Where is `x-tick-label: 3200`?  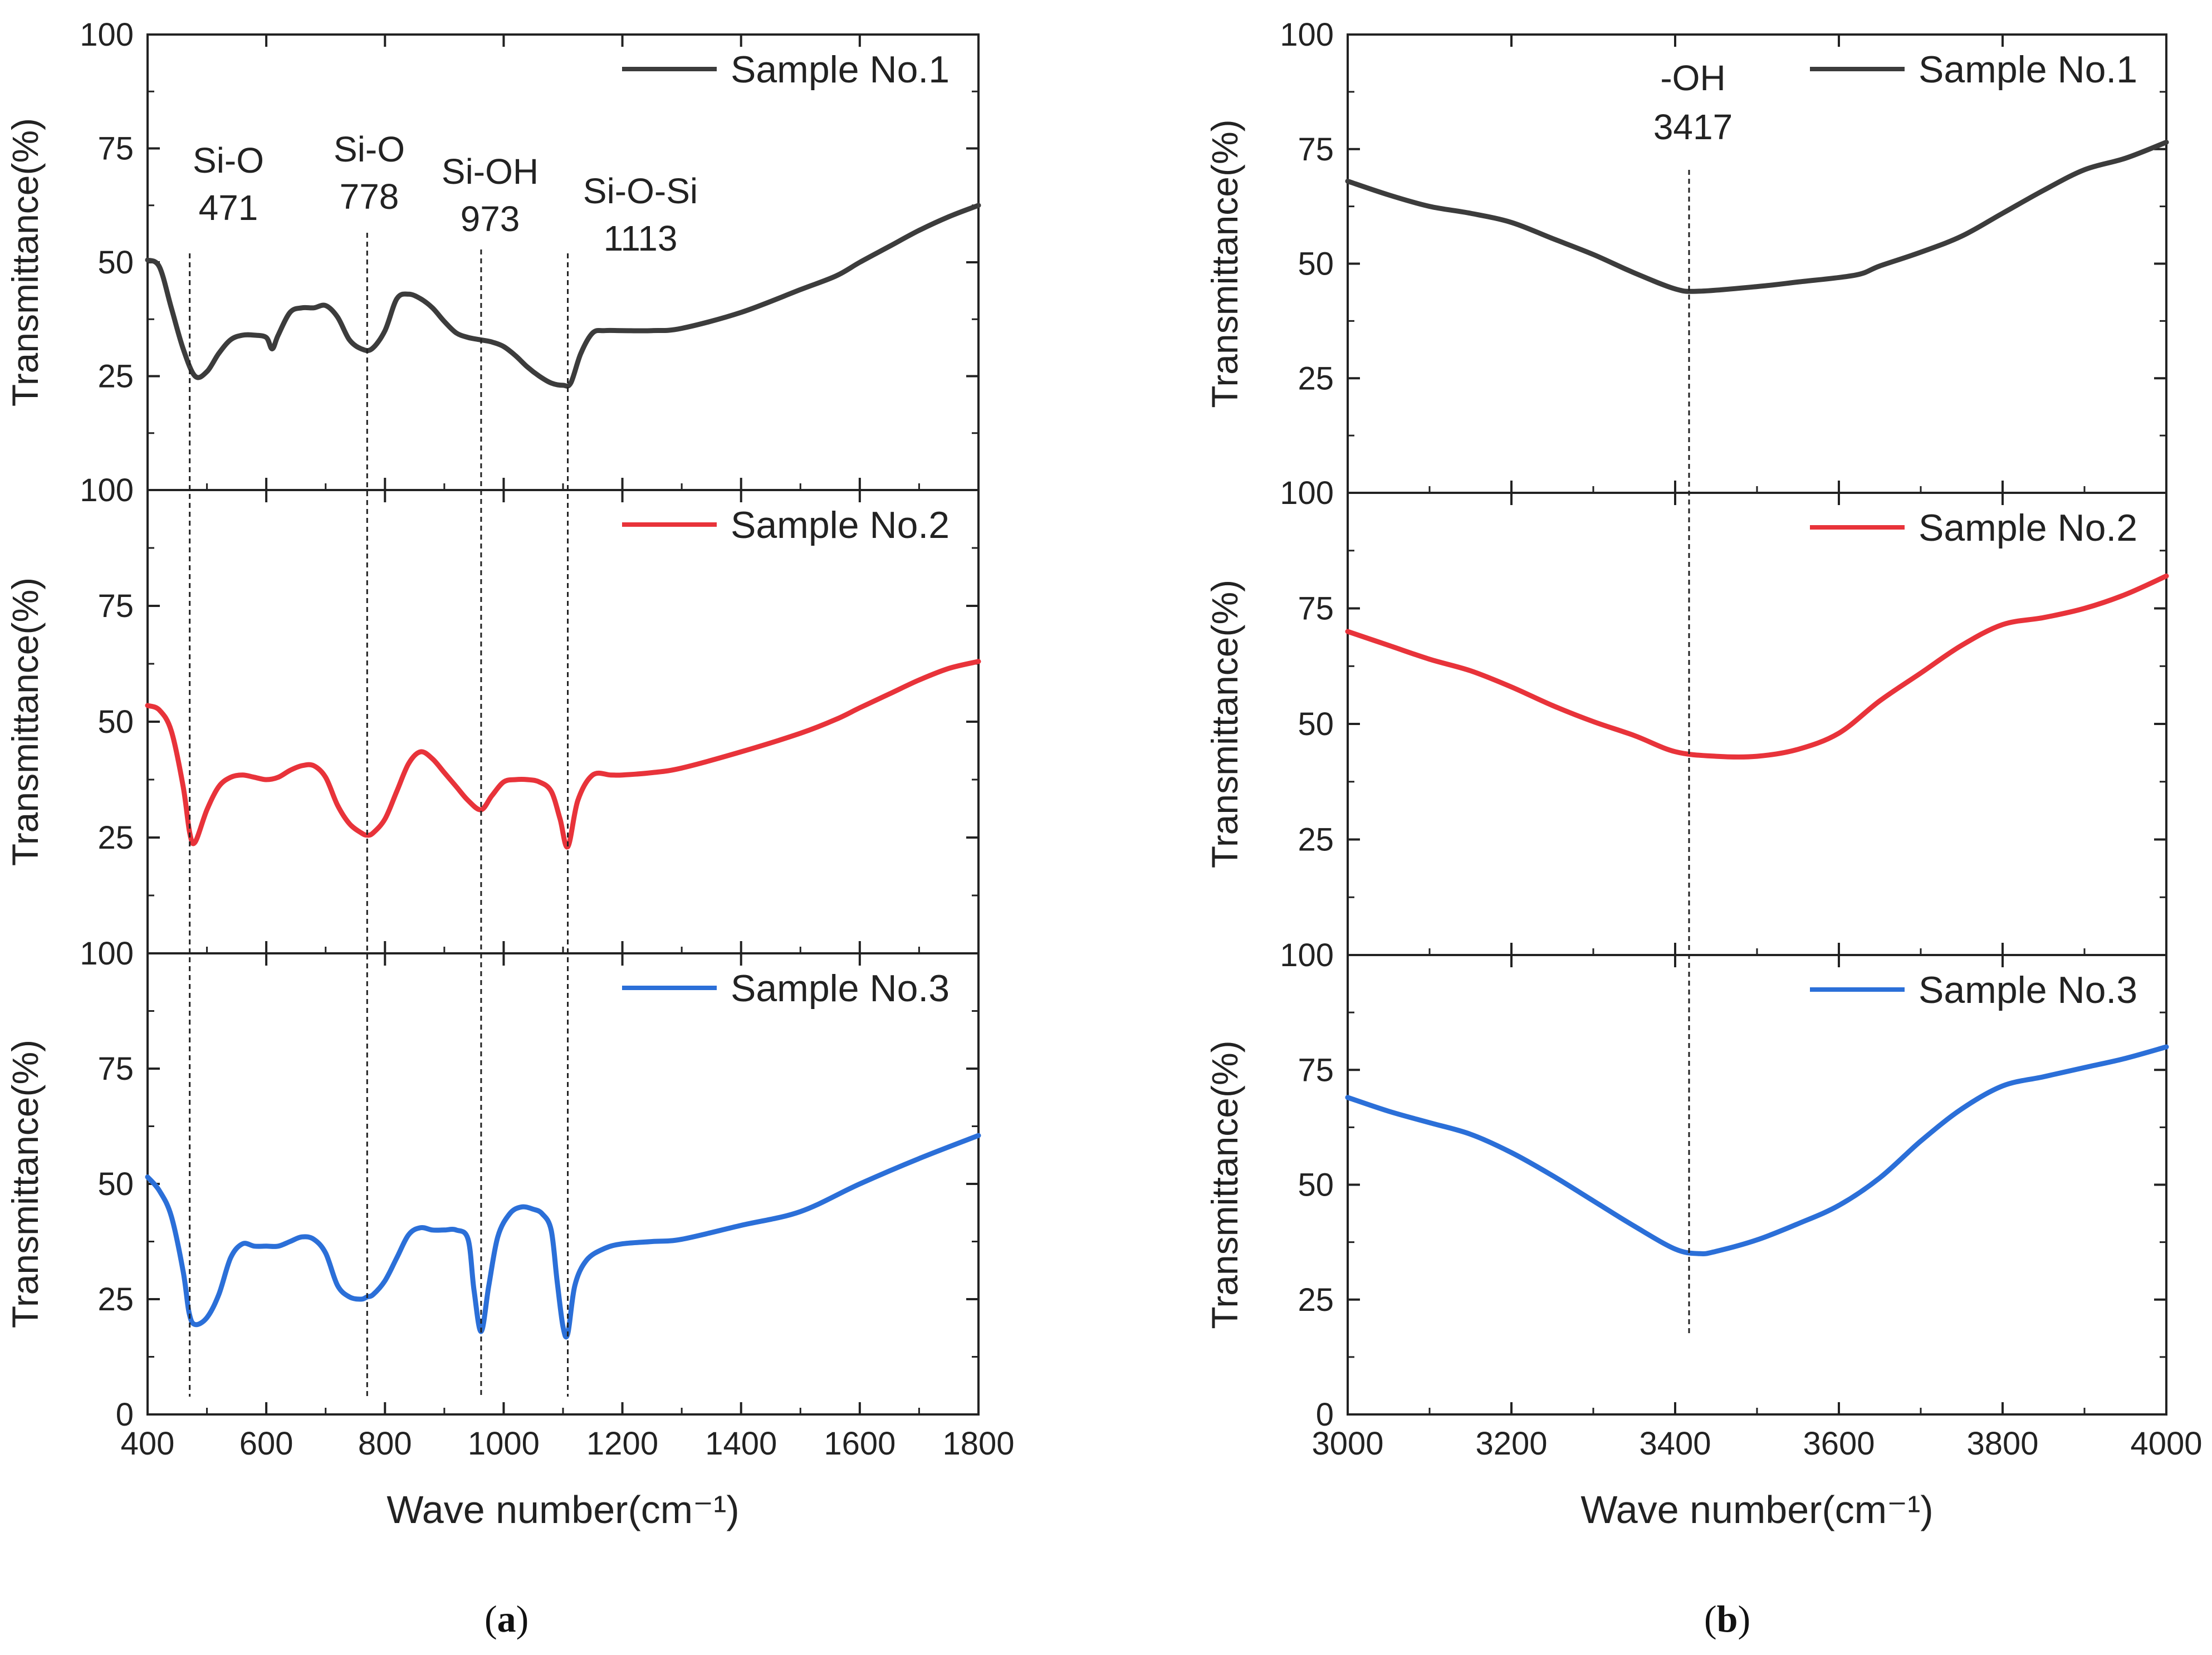
x-tick-label: 3200 is located at coordinates (1511, 1444).